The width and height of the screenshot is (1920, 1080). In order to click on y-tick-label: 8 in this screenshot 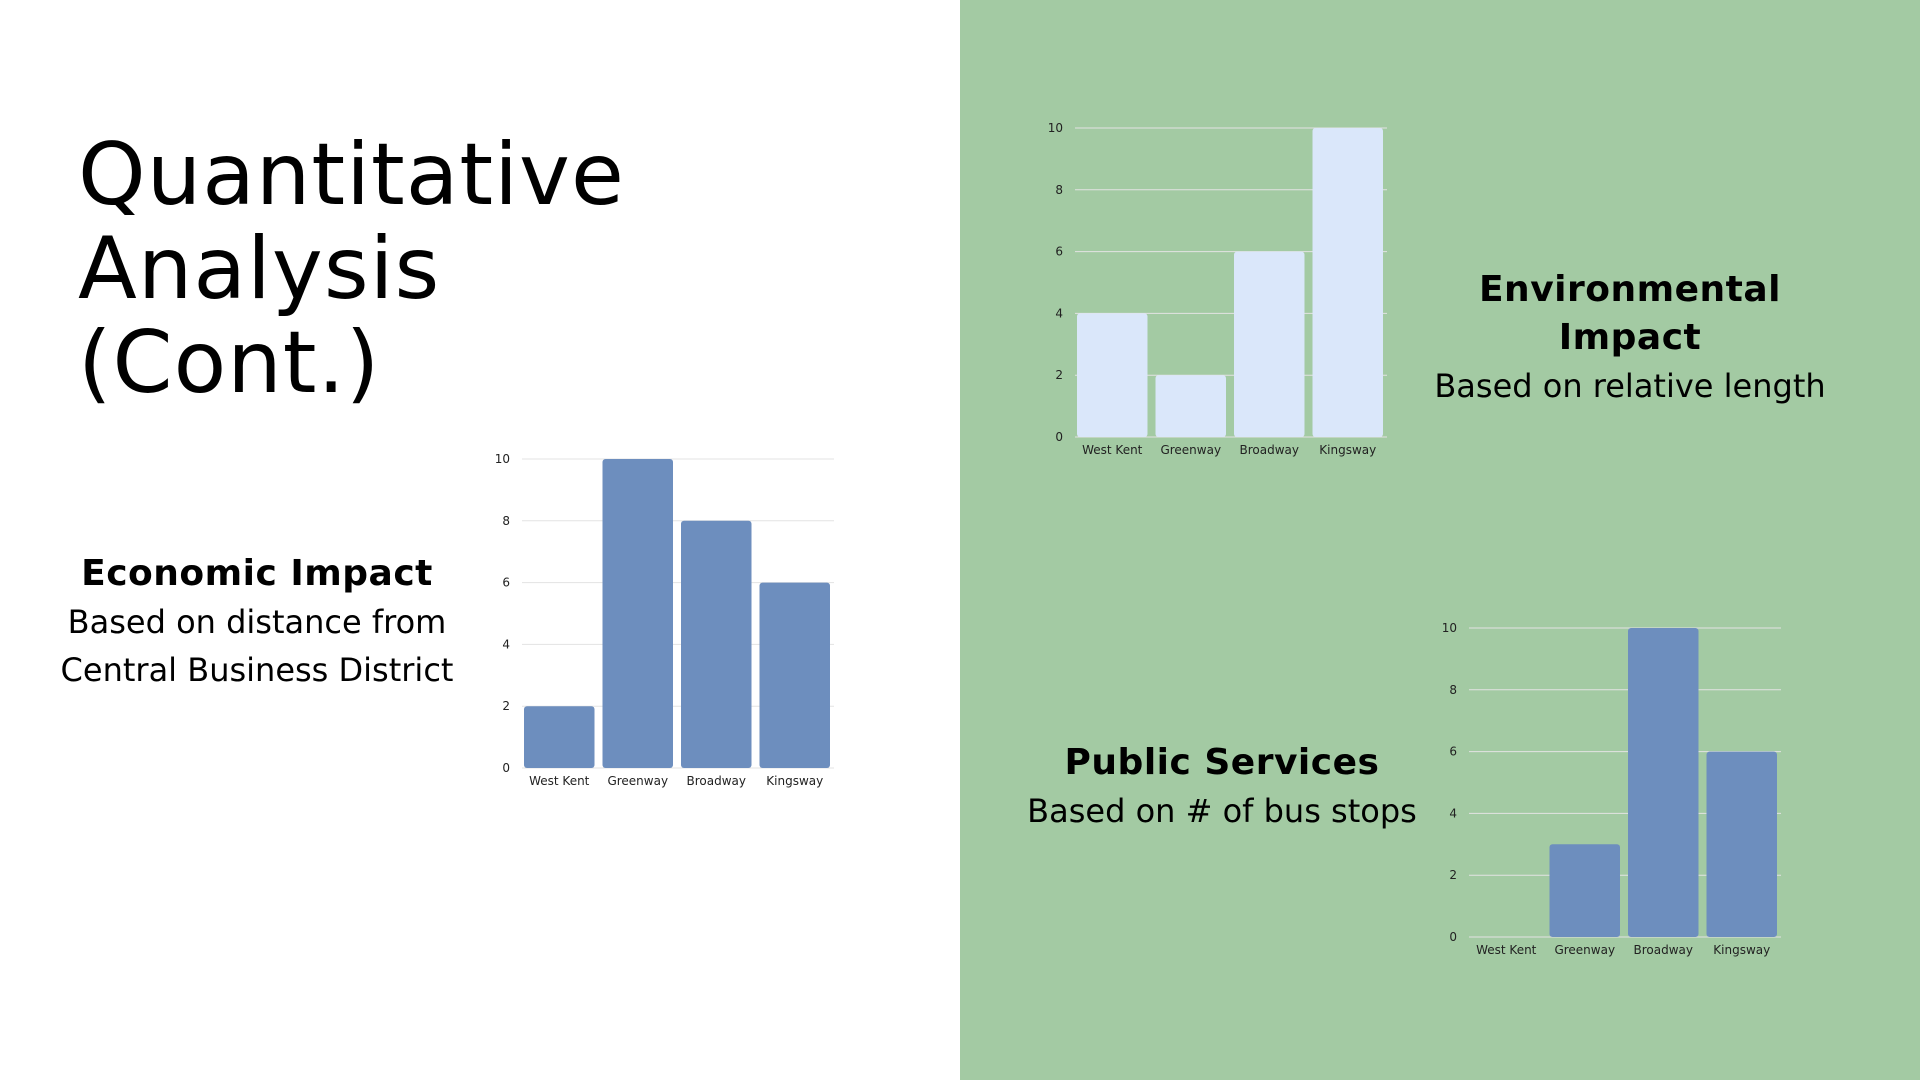, I will do `click(506, 521)`.